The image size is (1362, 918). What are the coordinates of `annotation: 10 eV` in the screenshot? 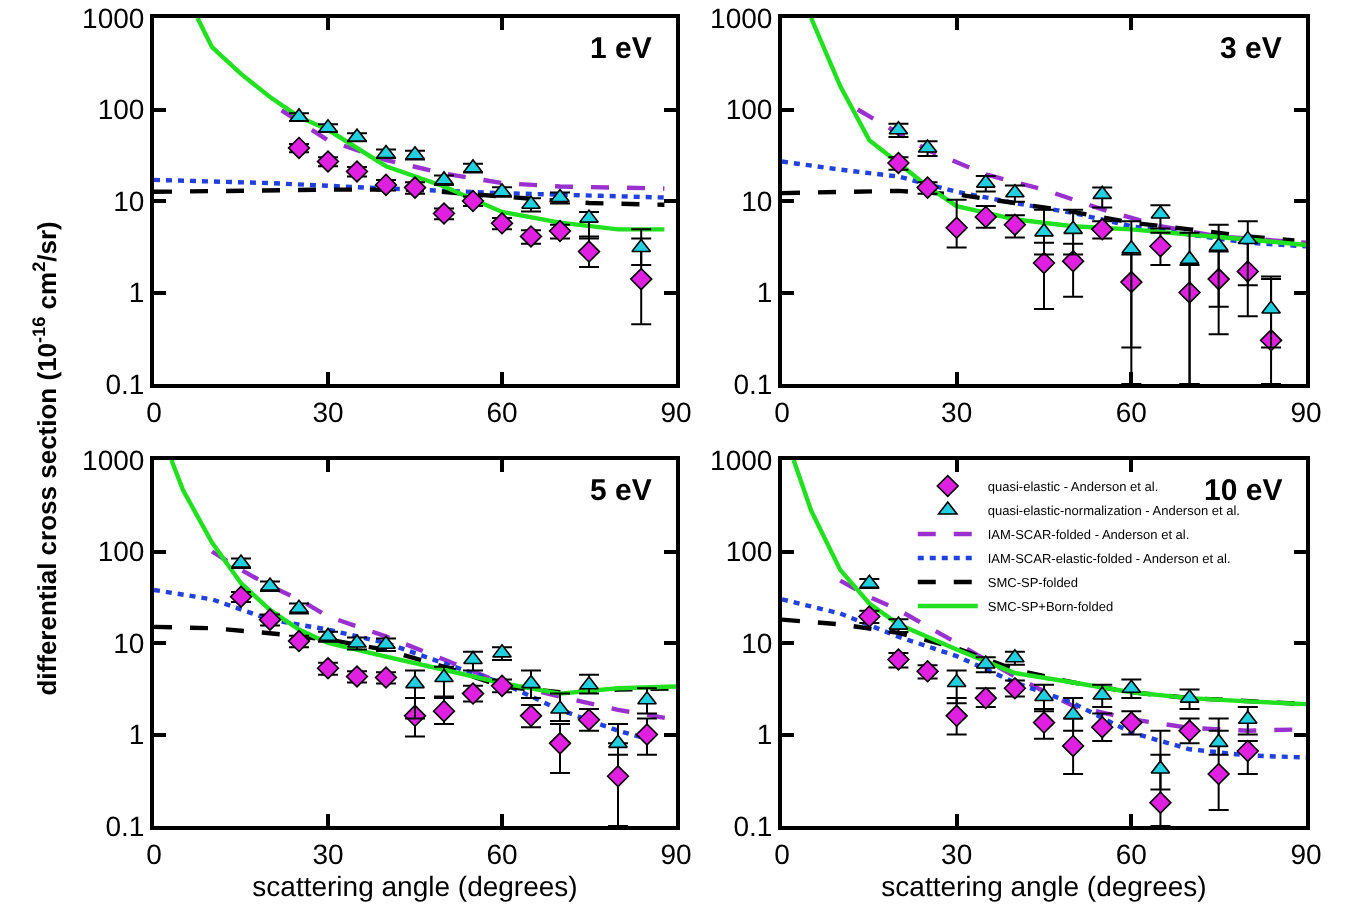 It's located at (1243, 491).